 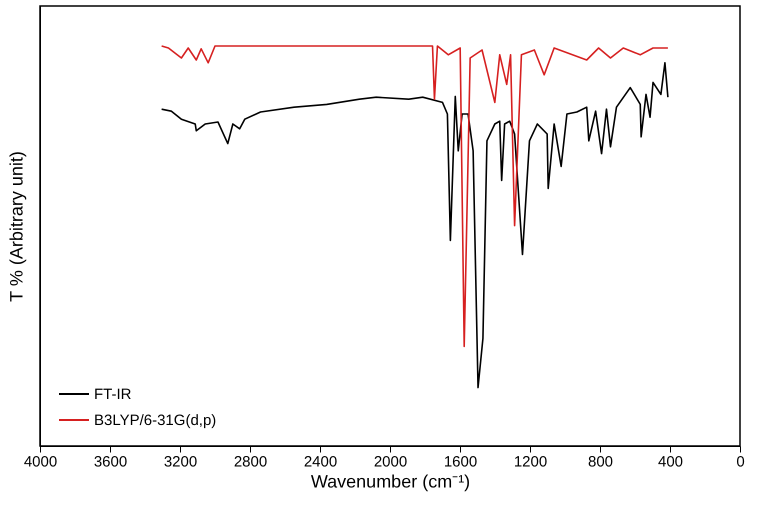 I want to click on x-tick-label: 2000, so click(x=391, y=462).